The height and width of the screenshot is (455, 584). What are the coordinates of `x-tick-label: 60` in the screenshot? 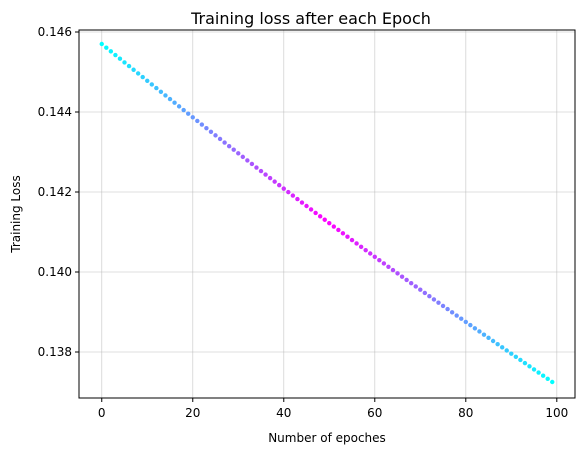 It's located at (374, 413).